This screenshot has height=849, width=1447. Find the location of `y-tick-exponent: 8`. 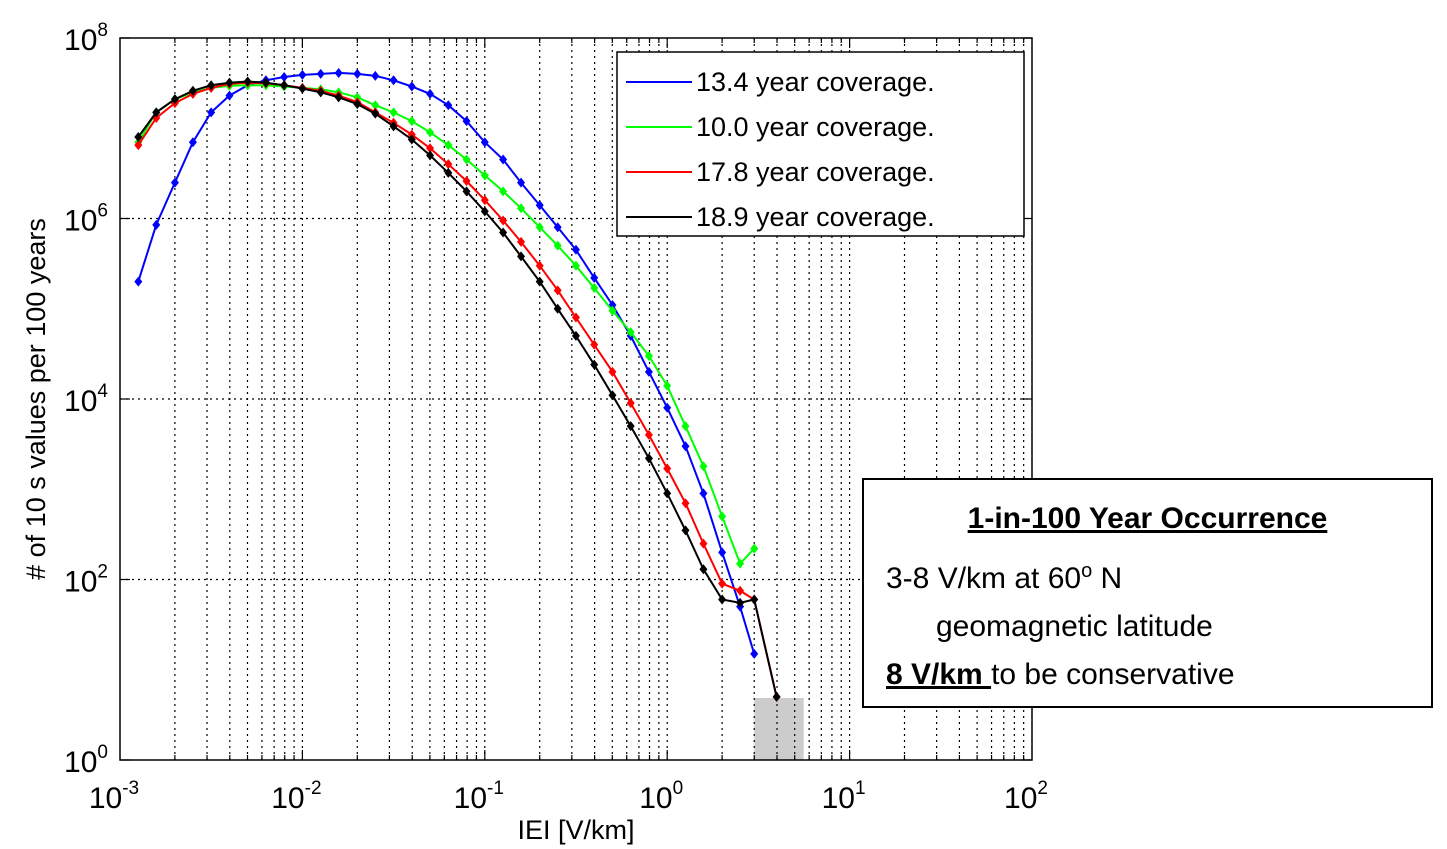

y-tick-exponent: 8 is located at coordinates (102, 30).